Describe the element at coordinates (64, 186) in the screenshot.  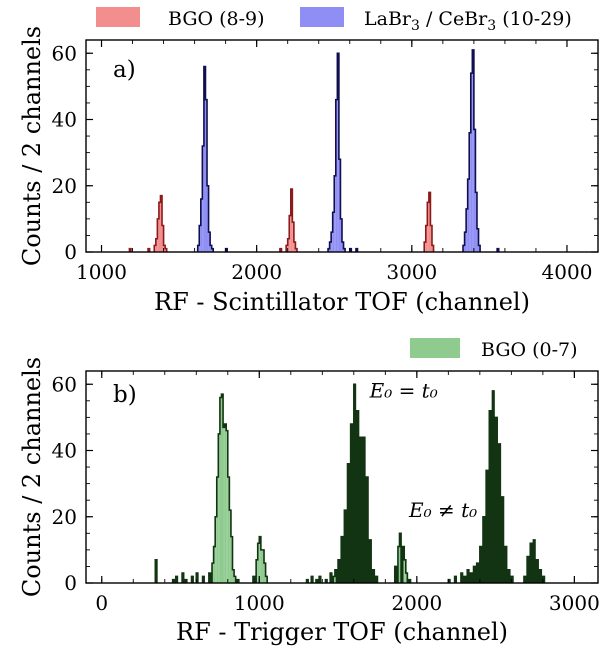
I see `panel-a-ytick-label: 20` at that location.